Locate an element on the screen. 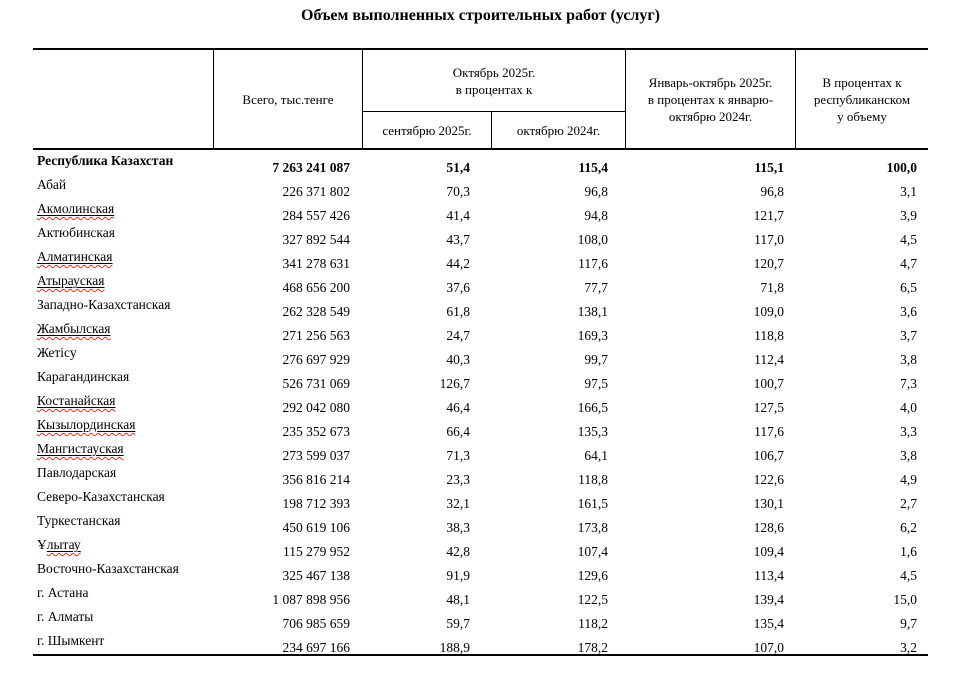  pct-to-october-value: 178,2 is located at coordinates (592, 647).